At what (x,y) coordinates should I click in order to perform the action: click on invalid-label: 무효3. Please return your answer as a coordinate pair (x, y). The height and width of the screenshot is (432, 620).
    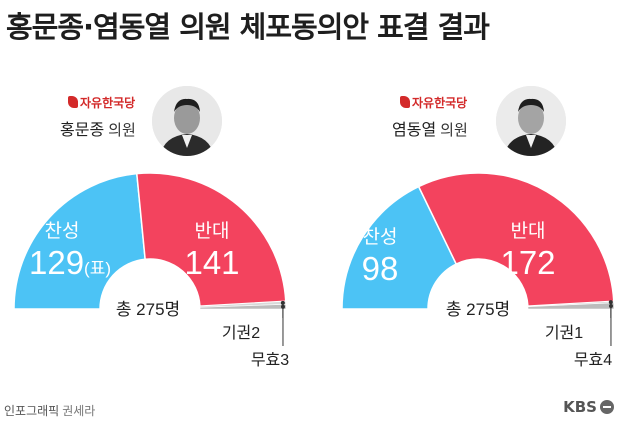
    Looking at the image, I should click on (270, 360).